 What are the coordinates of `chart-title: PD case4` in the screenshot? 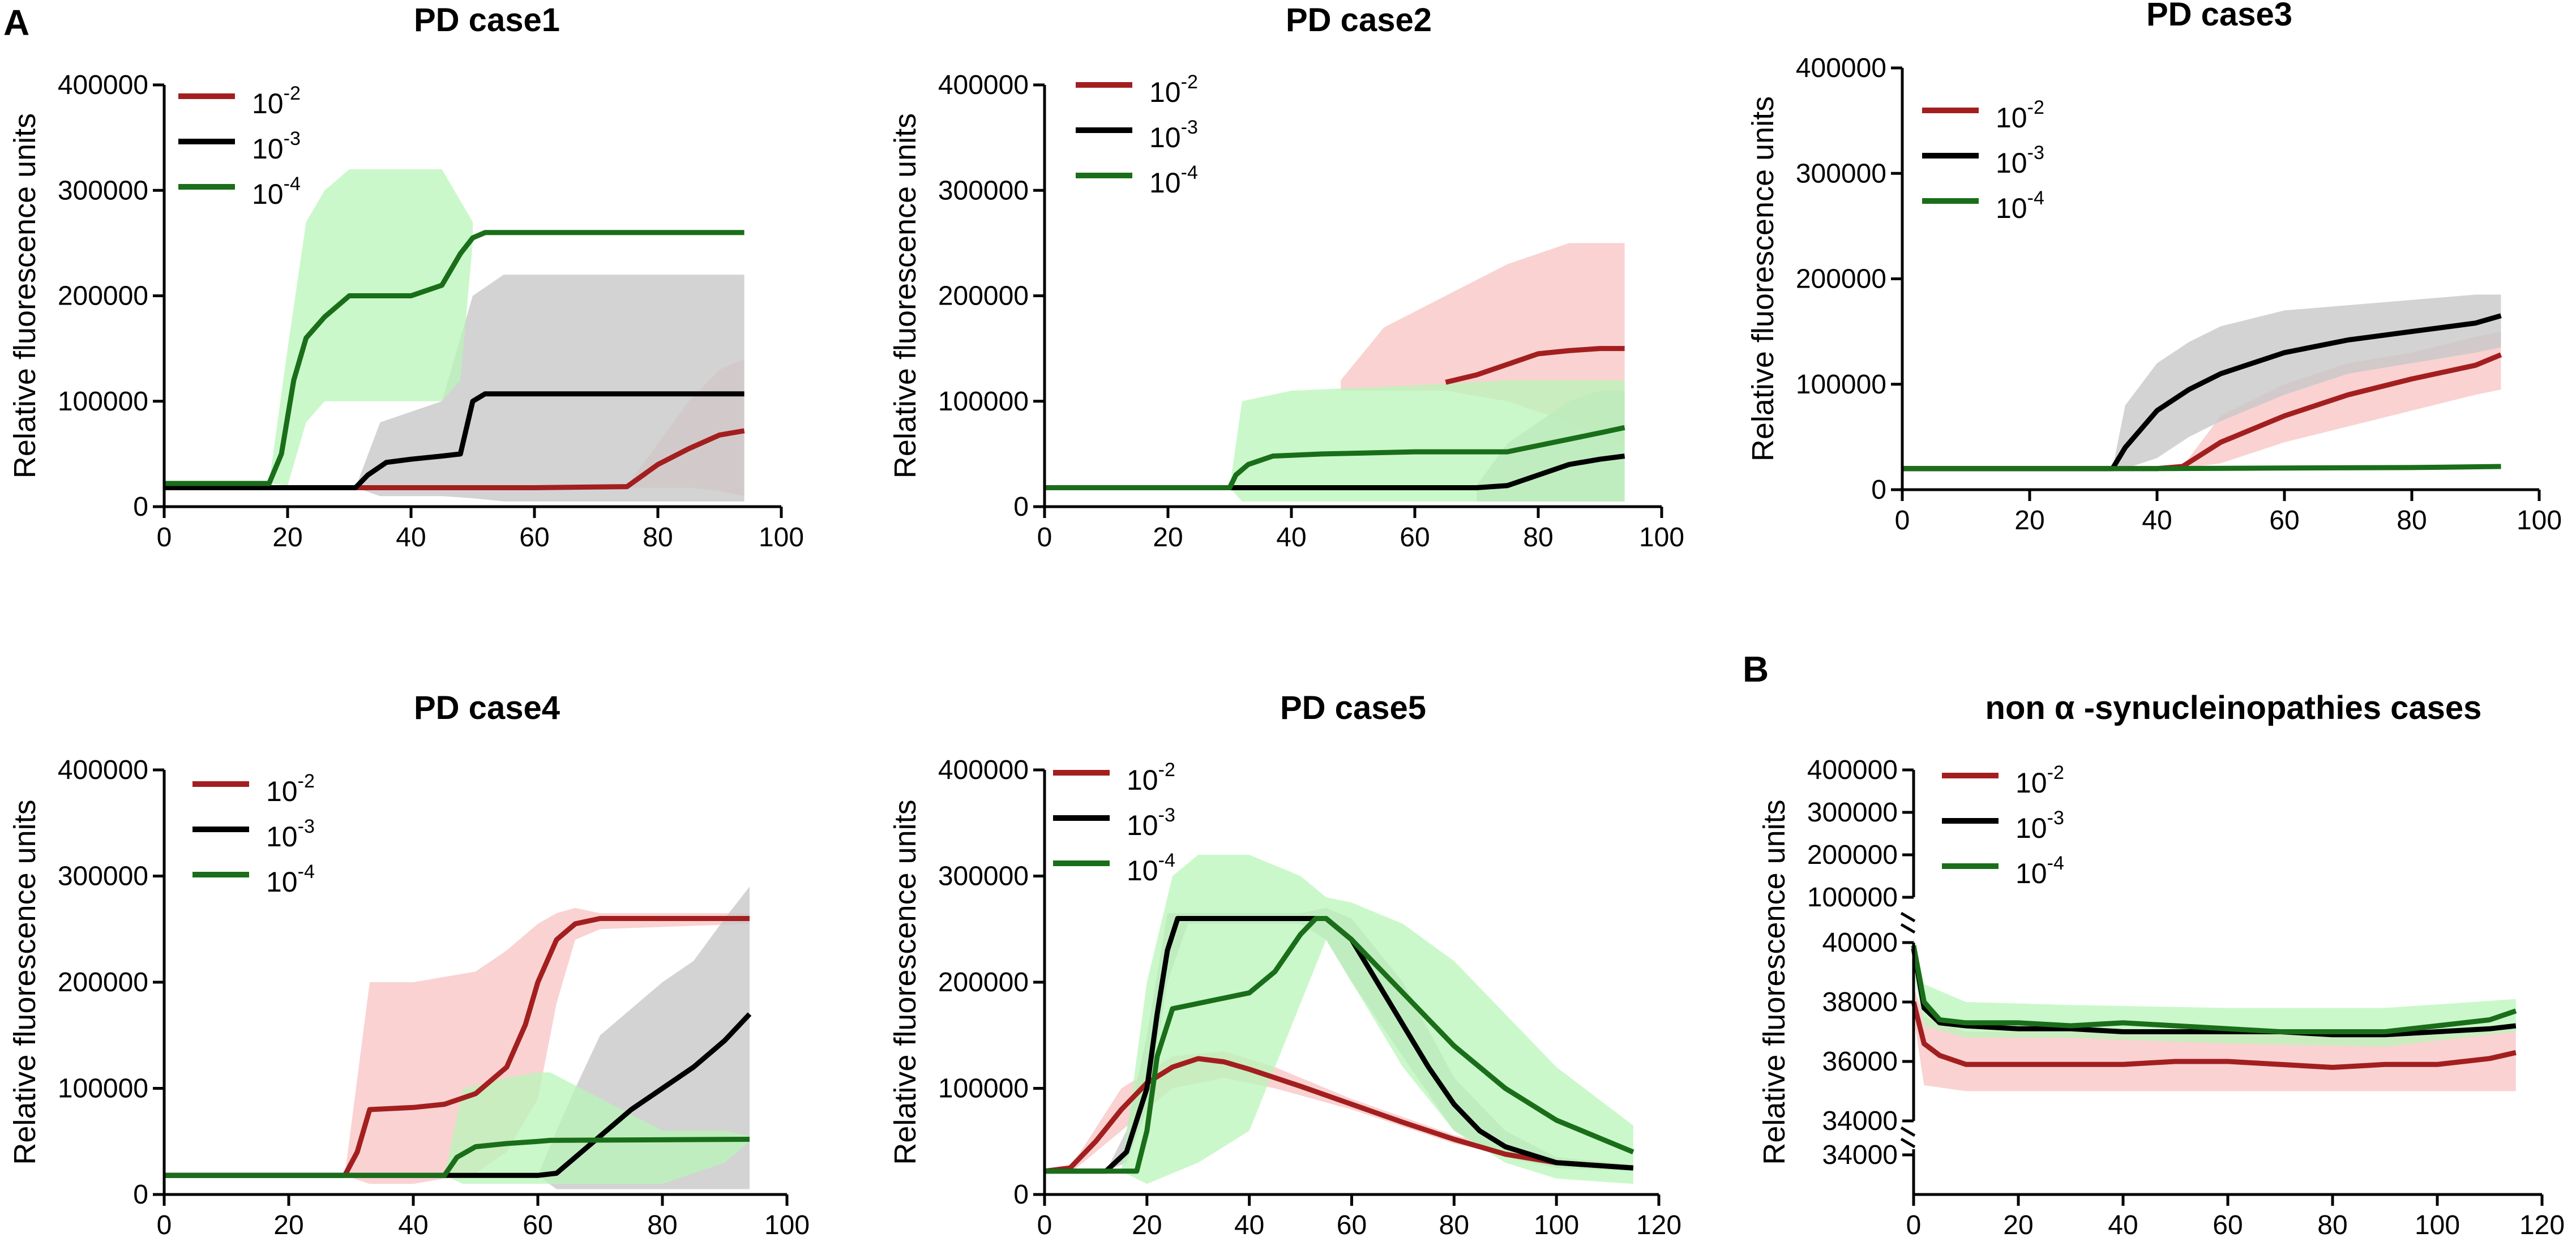 It's located at (487, 708).